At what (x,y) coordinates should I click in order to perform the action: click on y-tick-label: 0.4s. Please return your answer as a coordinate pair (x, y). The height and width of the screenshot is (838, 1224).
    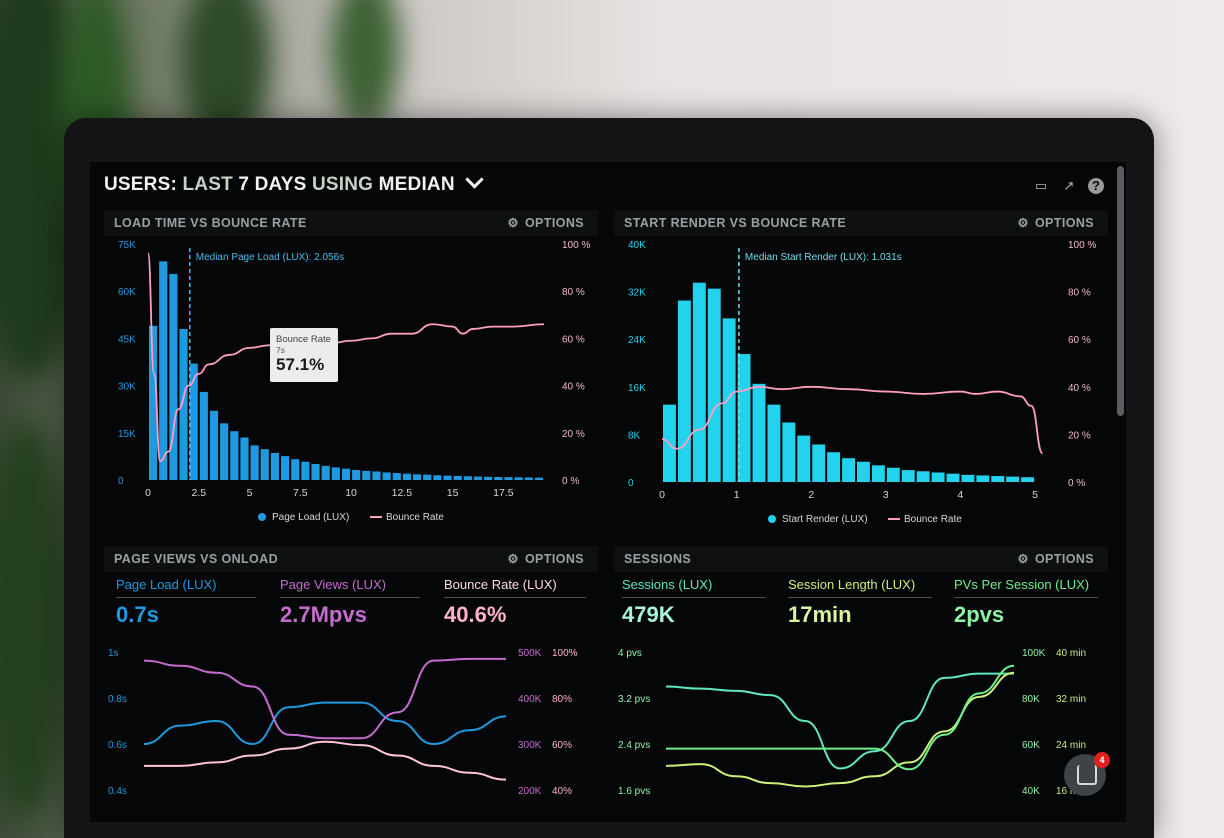
    Looking at the image, I should click on (117, 791).